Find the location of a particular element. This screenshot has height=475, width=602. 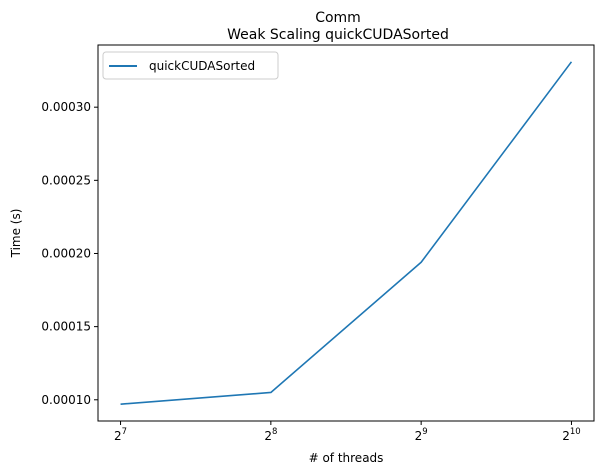

legend: quickCUDASorted is located at coordinates (190, 65).